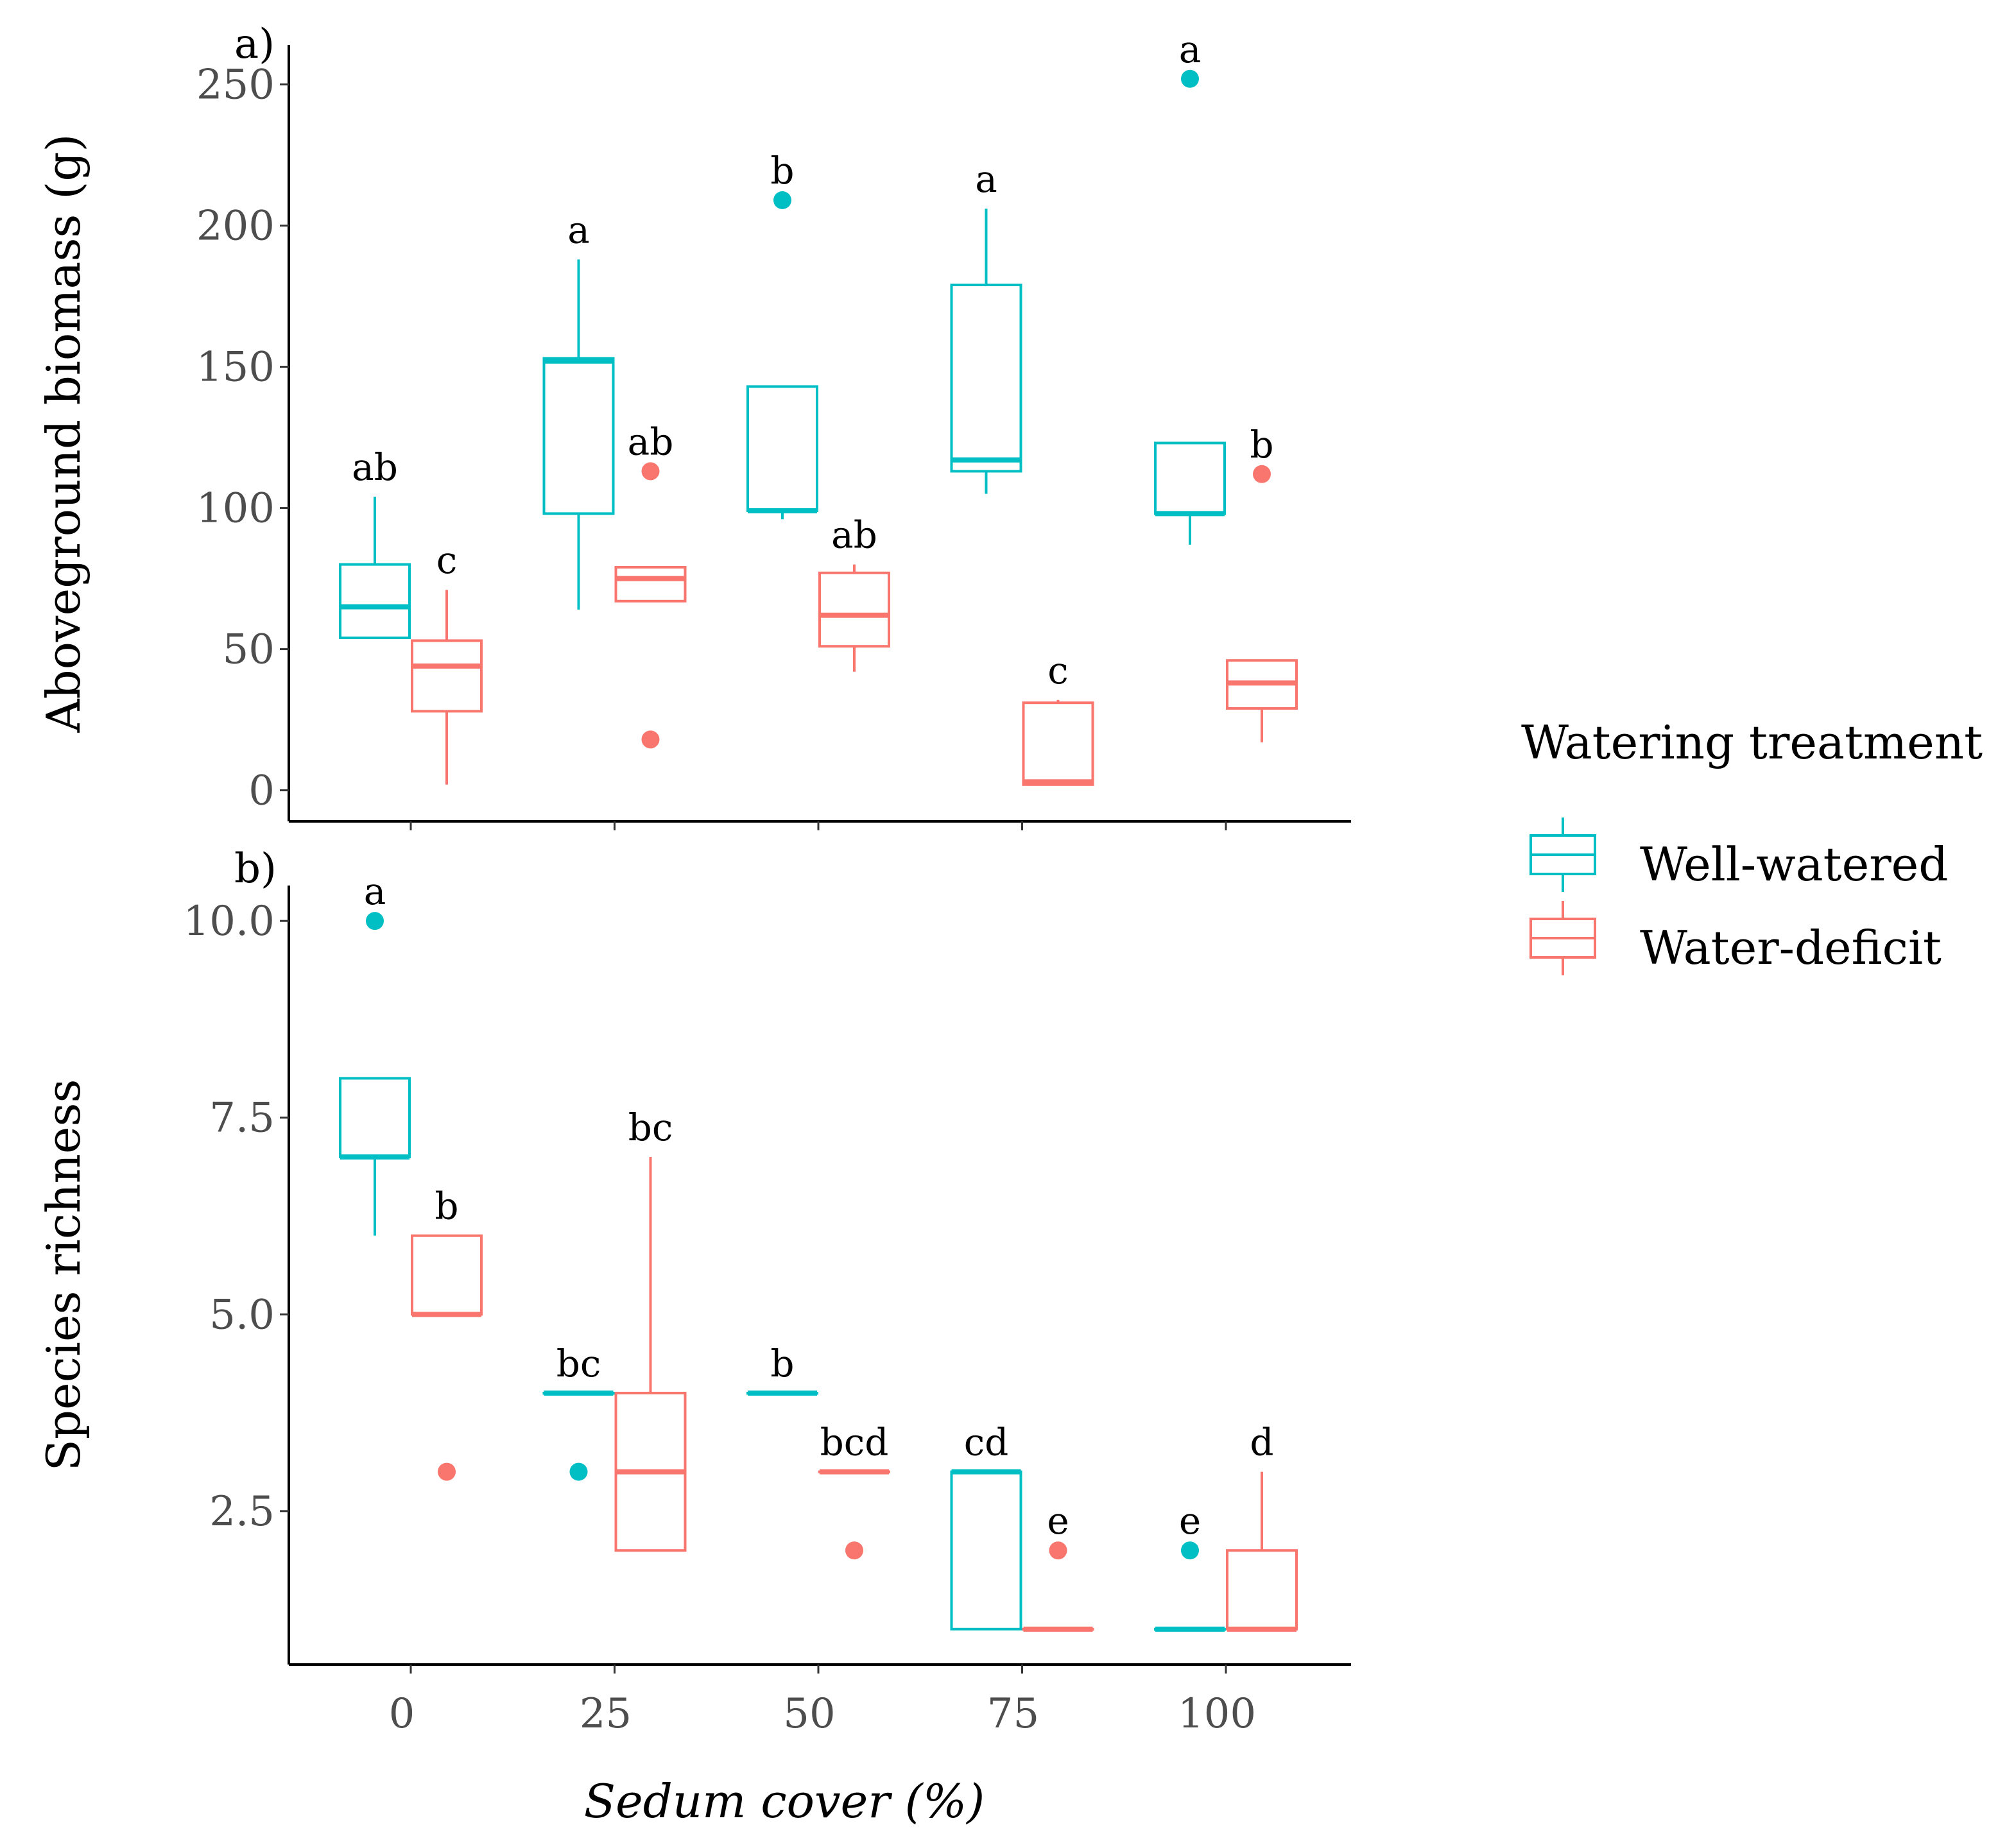  What do you see at coordinates (854, 1442) in the screenshot?
I see `significance-letter: bcd` at bounding box center [854, 1442].